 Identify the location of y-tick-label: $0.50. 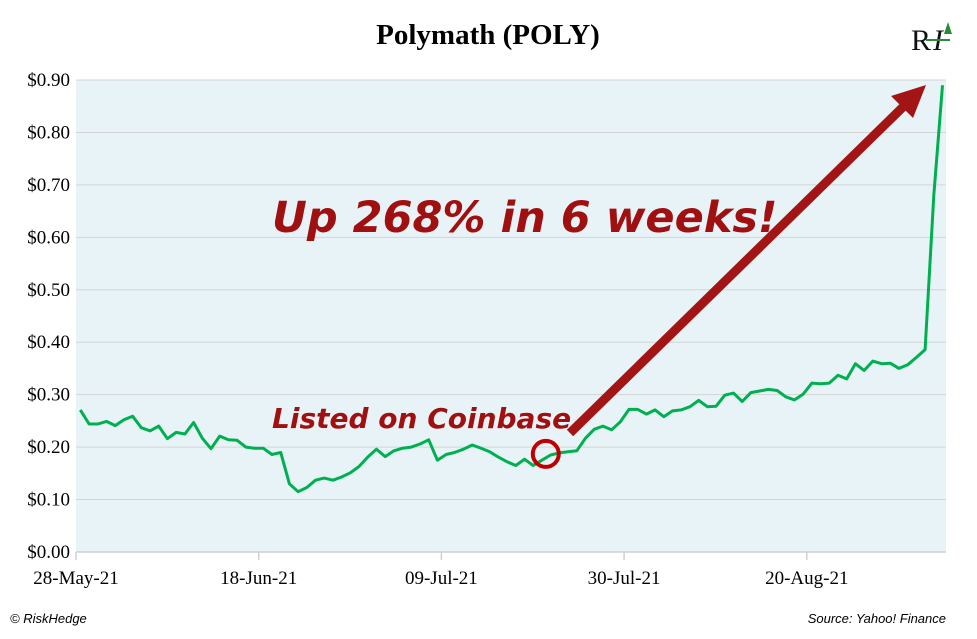
(48, 290).